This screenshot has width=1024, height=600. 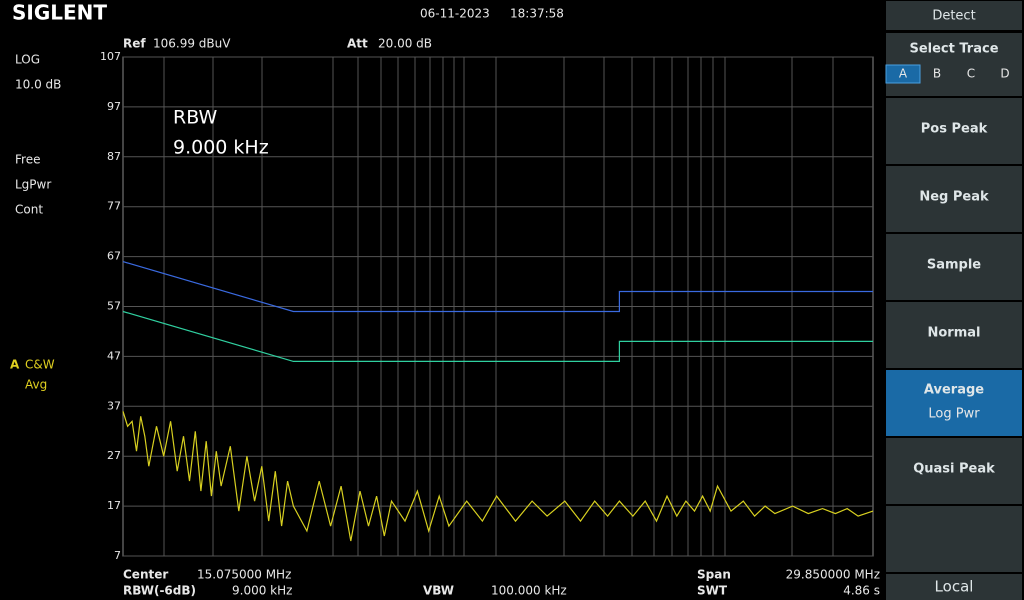 I want to click on annotation: RBW, so click(x=195, y=118).